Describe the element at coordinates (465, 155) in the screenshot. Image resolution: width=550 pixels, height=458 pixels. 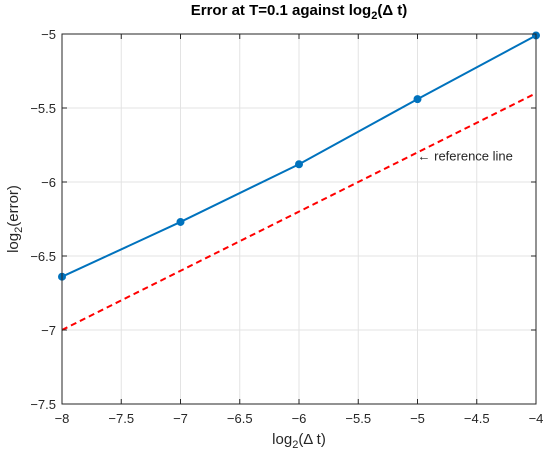
I see `reference-line-annotation: ← reference line` at that location.